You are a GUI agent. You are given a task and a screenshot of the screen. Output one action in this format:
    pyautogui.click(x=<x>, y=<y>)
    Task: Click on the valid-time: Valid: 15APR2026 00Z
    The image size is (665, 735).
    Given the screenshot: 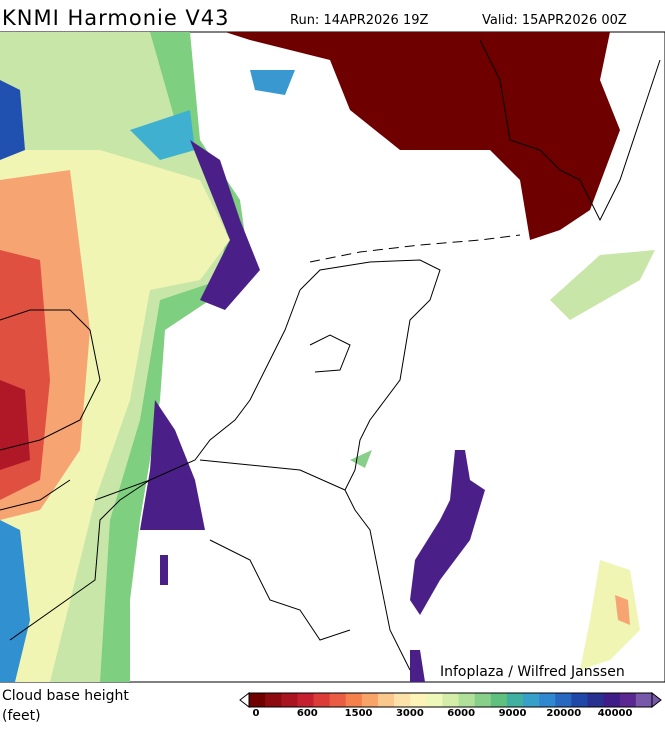 What is the action you would take?
    pyautogui.click(x=554, y=20)
    